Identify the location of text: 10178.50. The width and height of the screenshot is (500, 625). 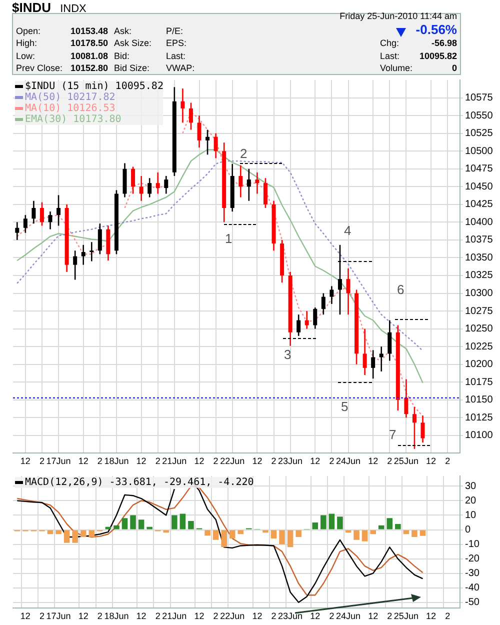
(89, 43).